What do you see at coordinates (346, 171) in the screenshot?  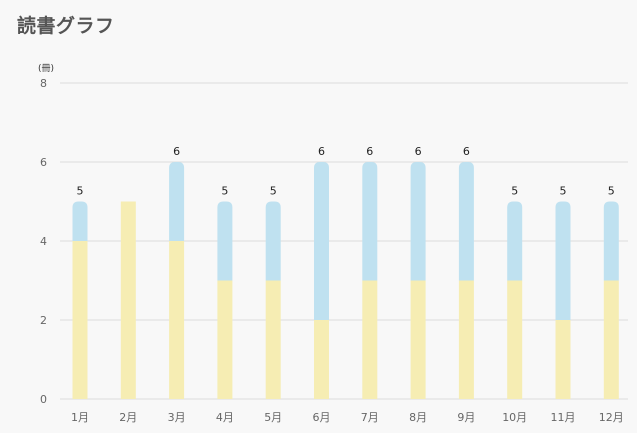 I see `value-labels: 5 6 5 5 6 6 6 6 5 5 5` at bounding box center [346, 171].